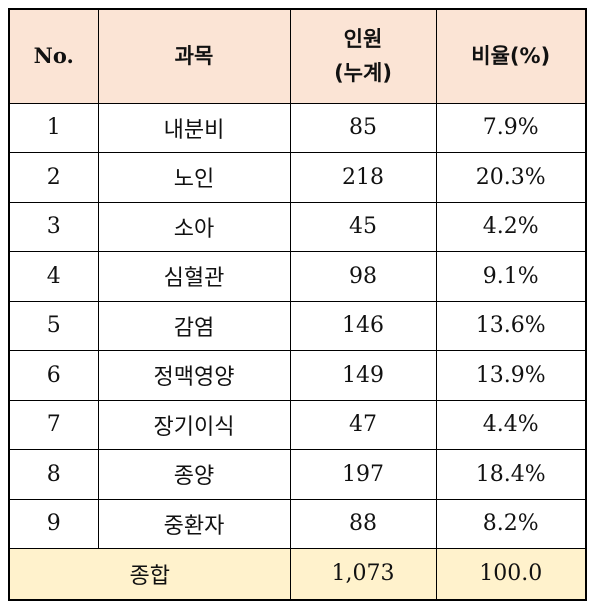  Describe the element at coordinates (511, 276) in the screenshot. I see `row-ratio: 9.1%` at that location.